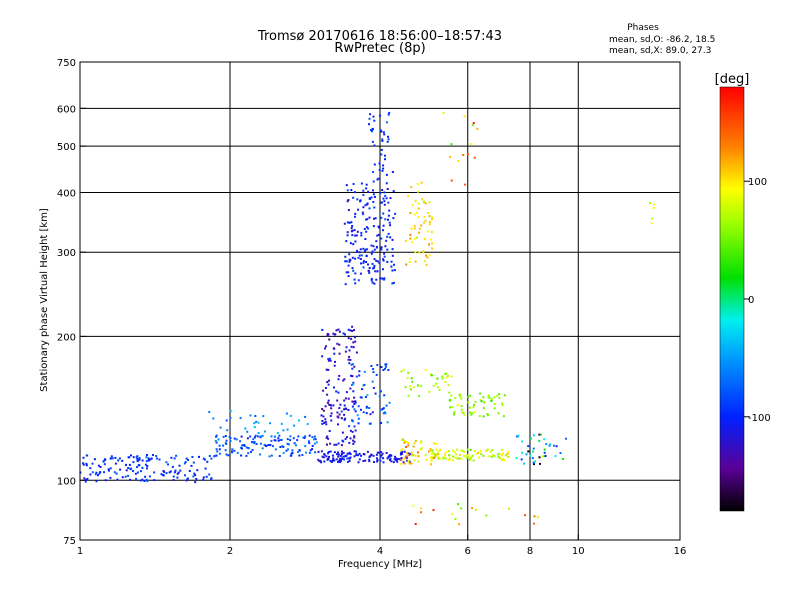 The width and height of the screenshot is (800, 604). I want to click on x-tick-label: 1, so click(80, 551).